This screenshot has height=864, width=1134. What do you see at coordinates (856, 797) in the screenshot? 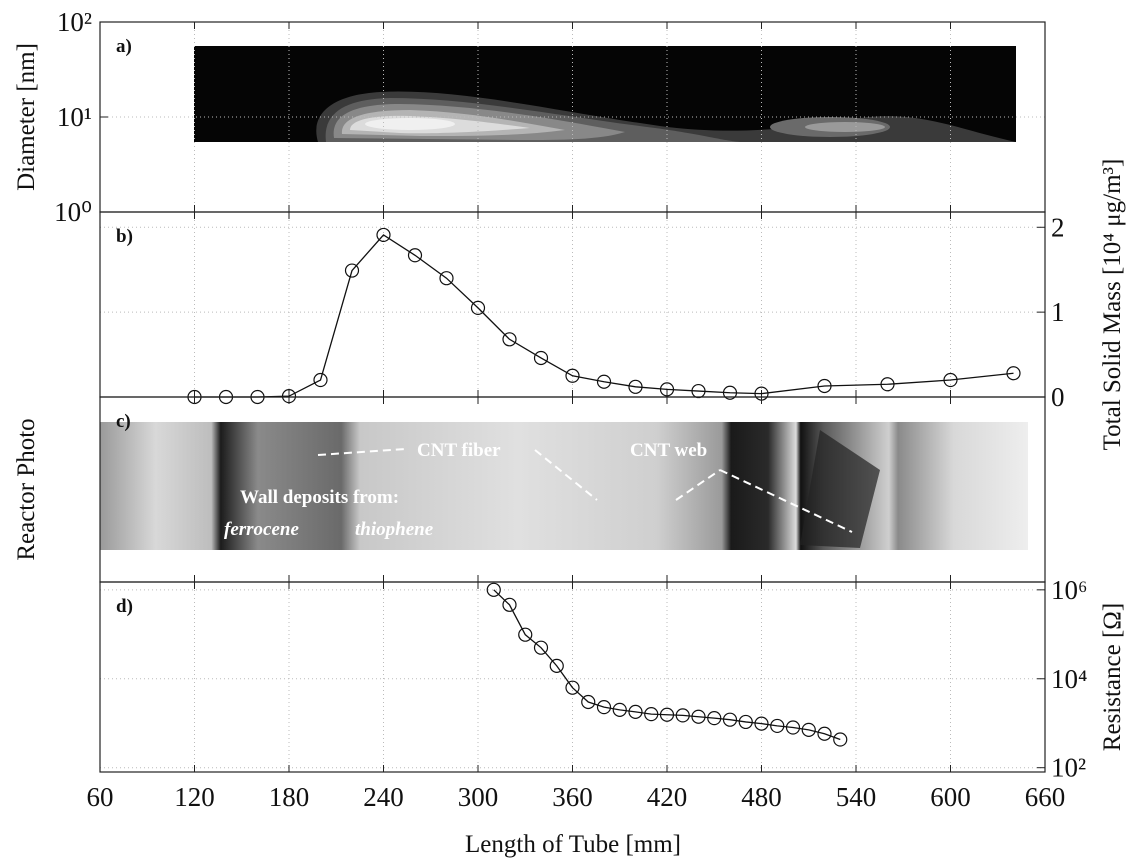
I see `x-tick-label: 540` at bounding box center [856, 797].